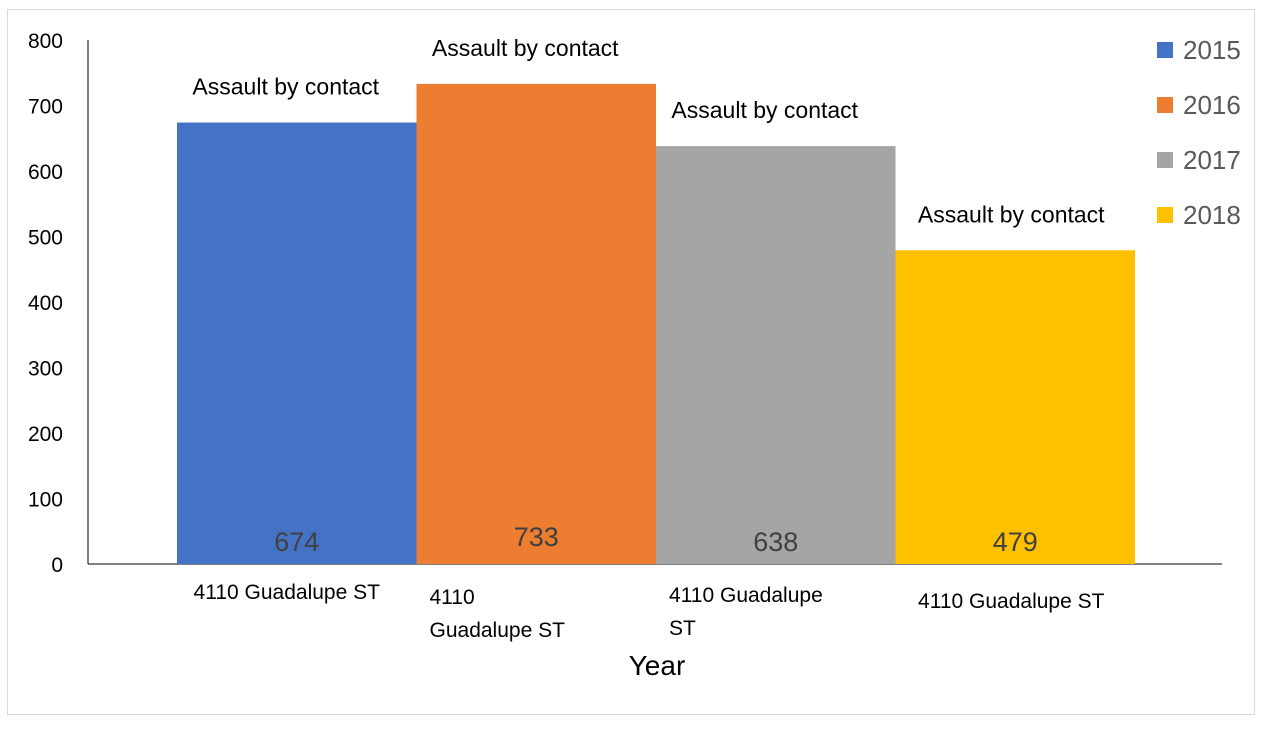  I want to click on y-tick-label: 100, so click(45, 500).